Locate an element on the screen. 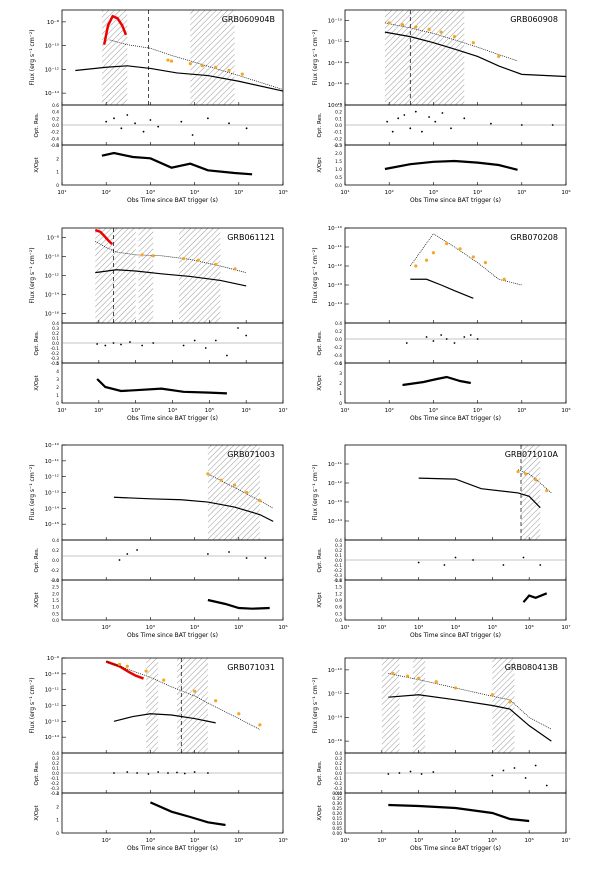  panel-title: GRB071003 is located at coordinates (251, 454).